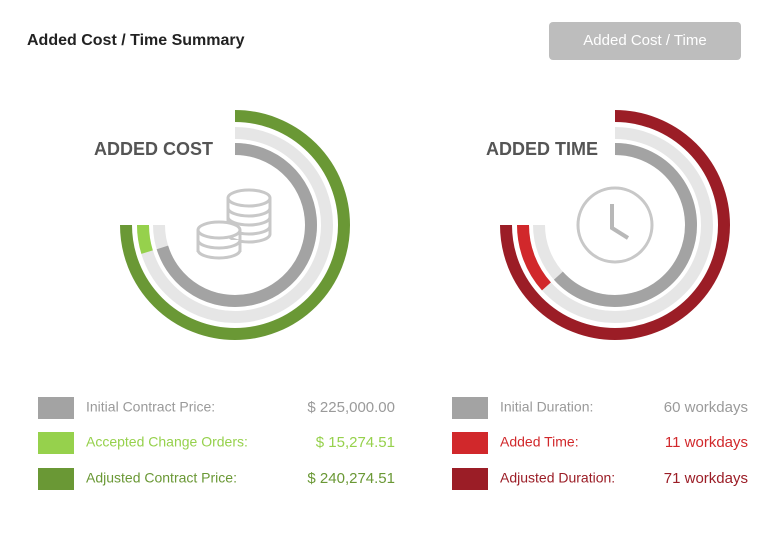 Image resolution: width=780 pixels, height=534 pixels. Describe the element at coordinates (153, 149) in the screenshot. I see `panel-title: ADDED COST` at that location.